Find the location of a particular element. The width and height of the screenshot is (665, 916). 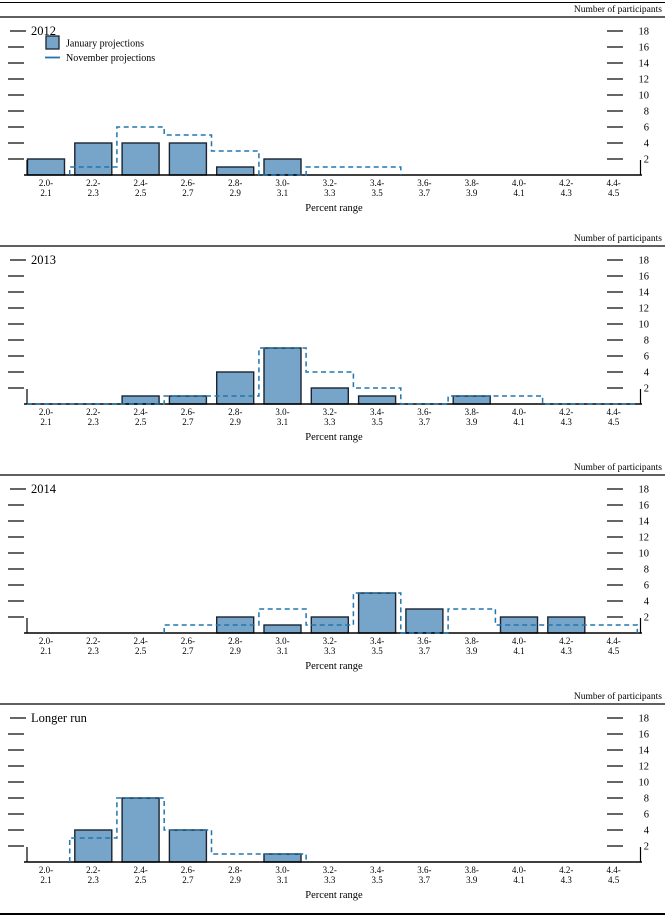

legend-january-swatch is located at coordinates (52, 42).